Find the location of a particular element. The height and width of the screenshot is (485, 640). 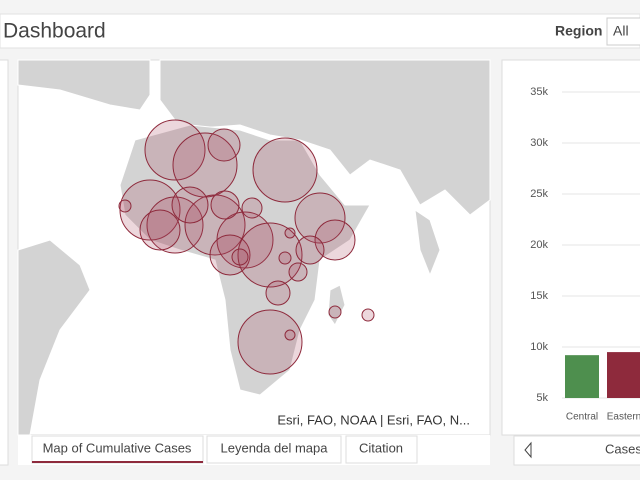

filter-value: All is located at coordinates (621, 31).